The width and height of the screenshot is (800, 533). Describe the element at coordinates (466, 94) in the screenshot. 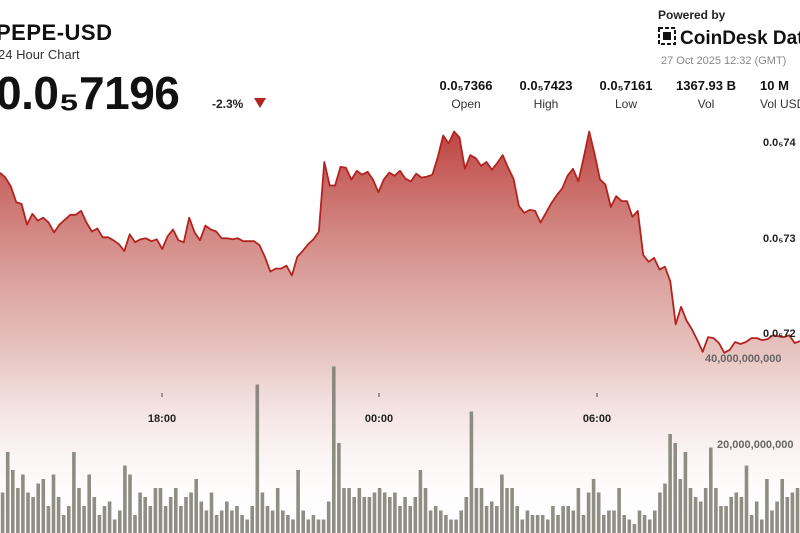

I see `stat-open: 0.0₅7366 Open` at that location.